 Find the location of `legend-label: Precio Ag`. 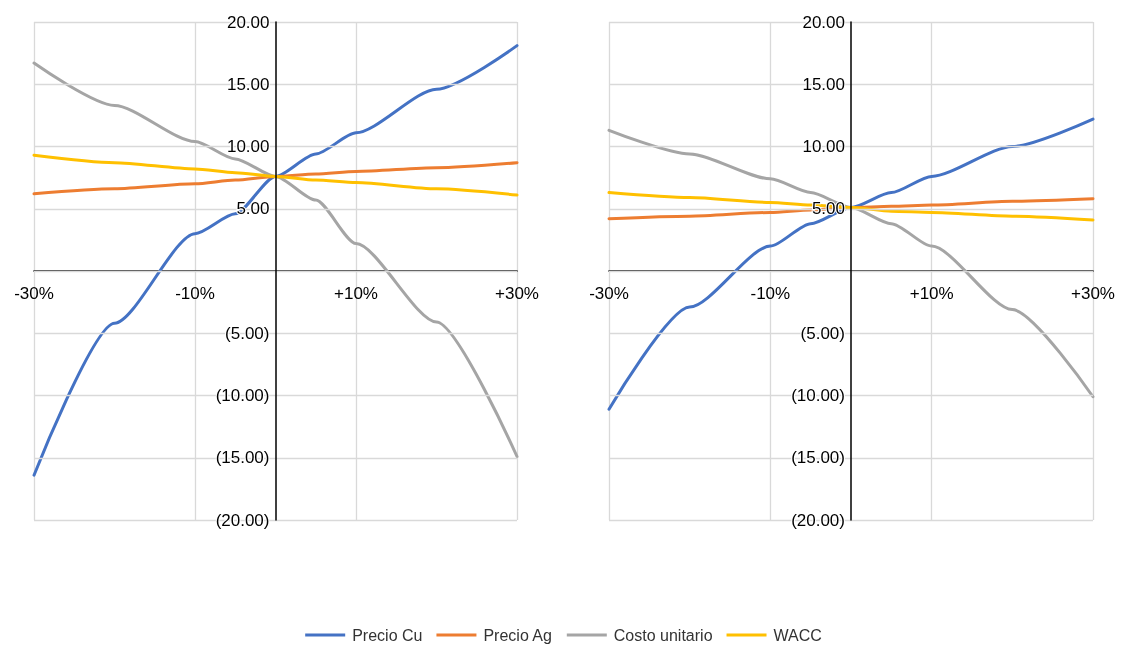

legend-label: Precio Ag is located at coordinates (517, 635).